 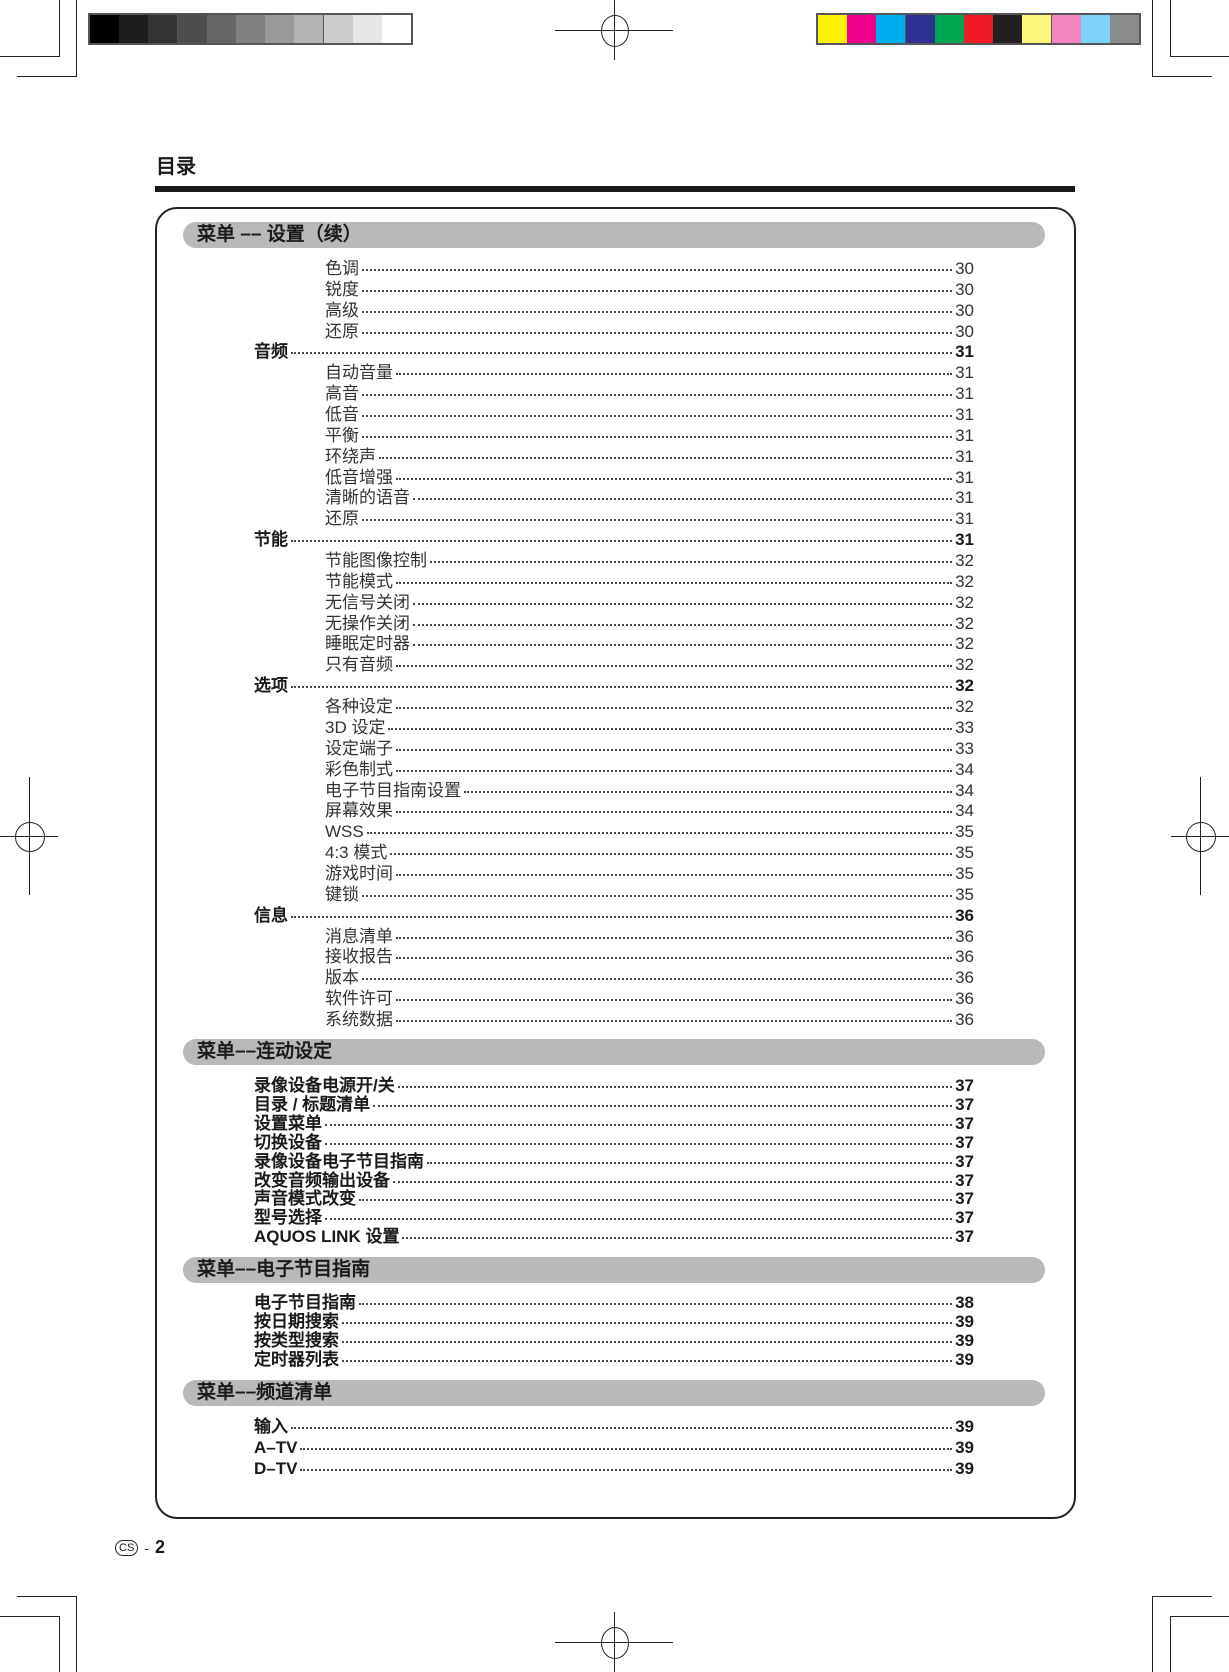 I want to click on toc-entry: 切换设备 37, so click(x=614, y=1143).